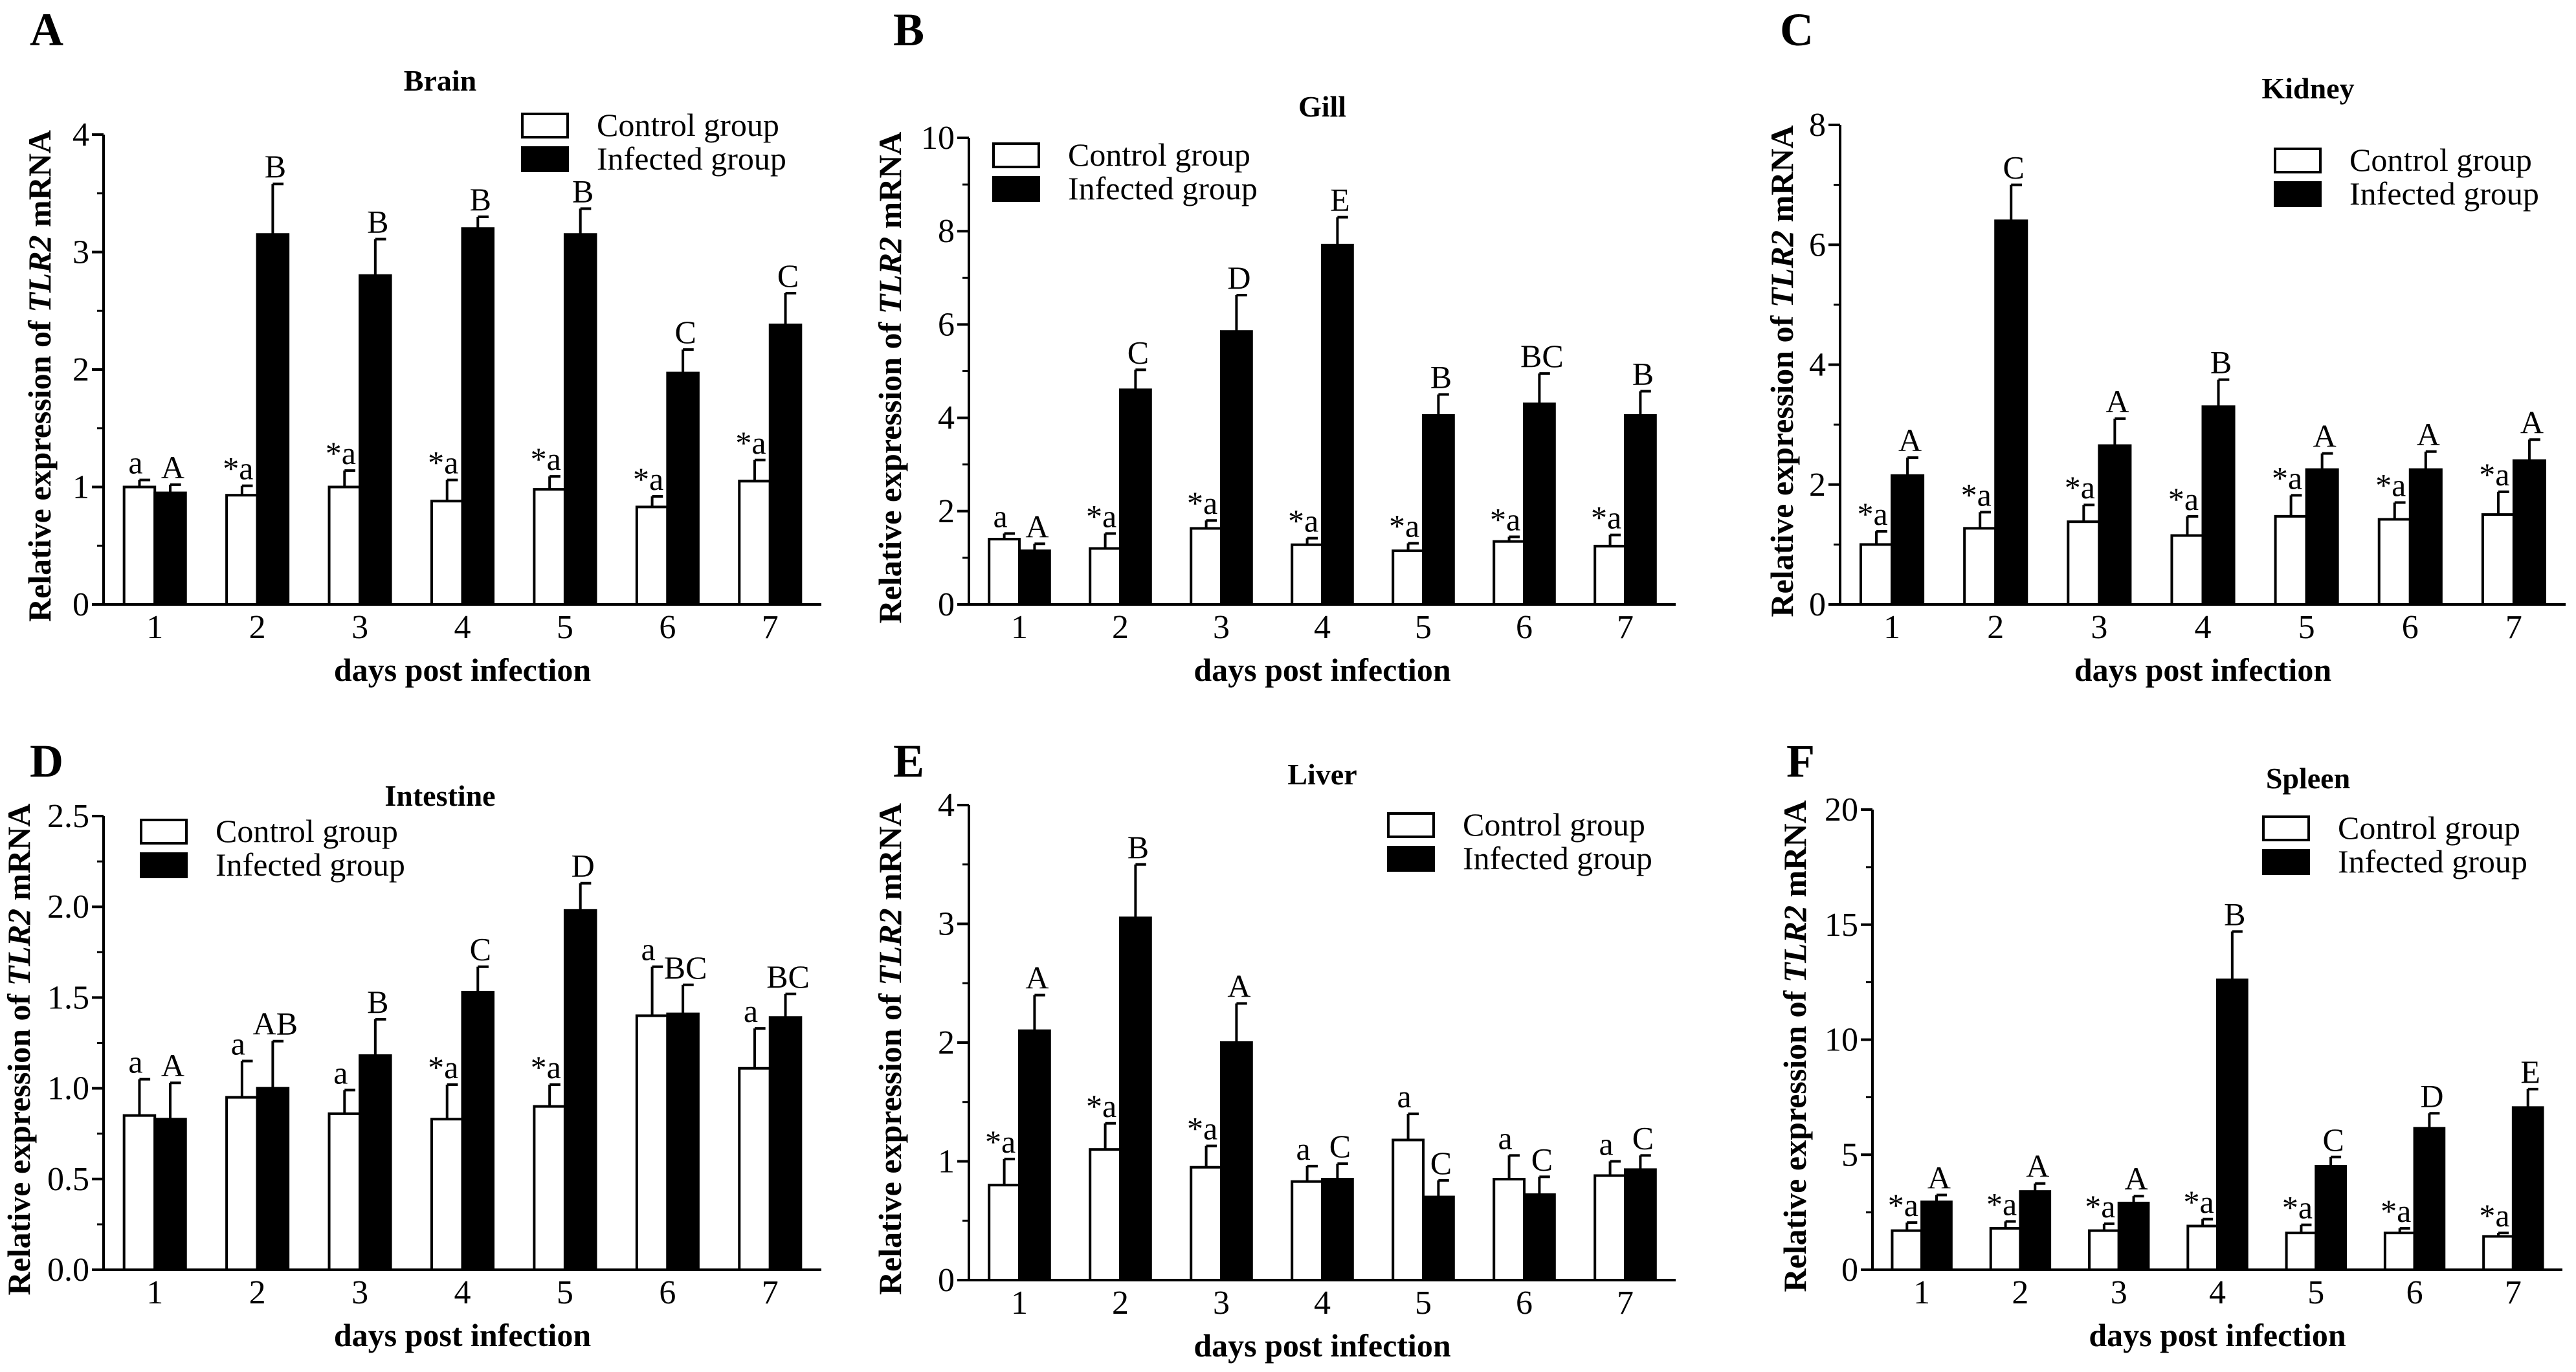 The width and height of the screenshot is (2576, 1372). I want to click on legend-label: Control group, so click(1159, 155).